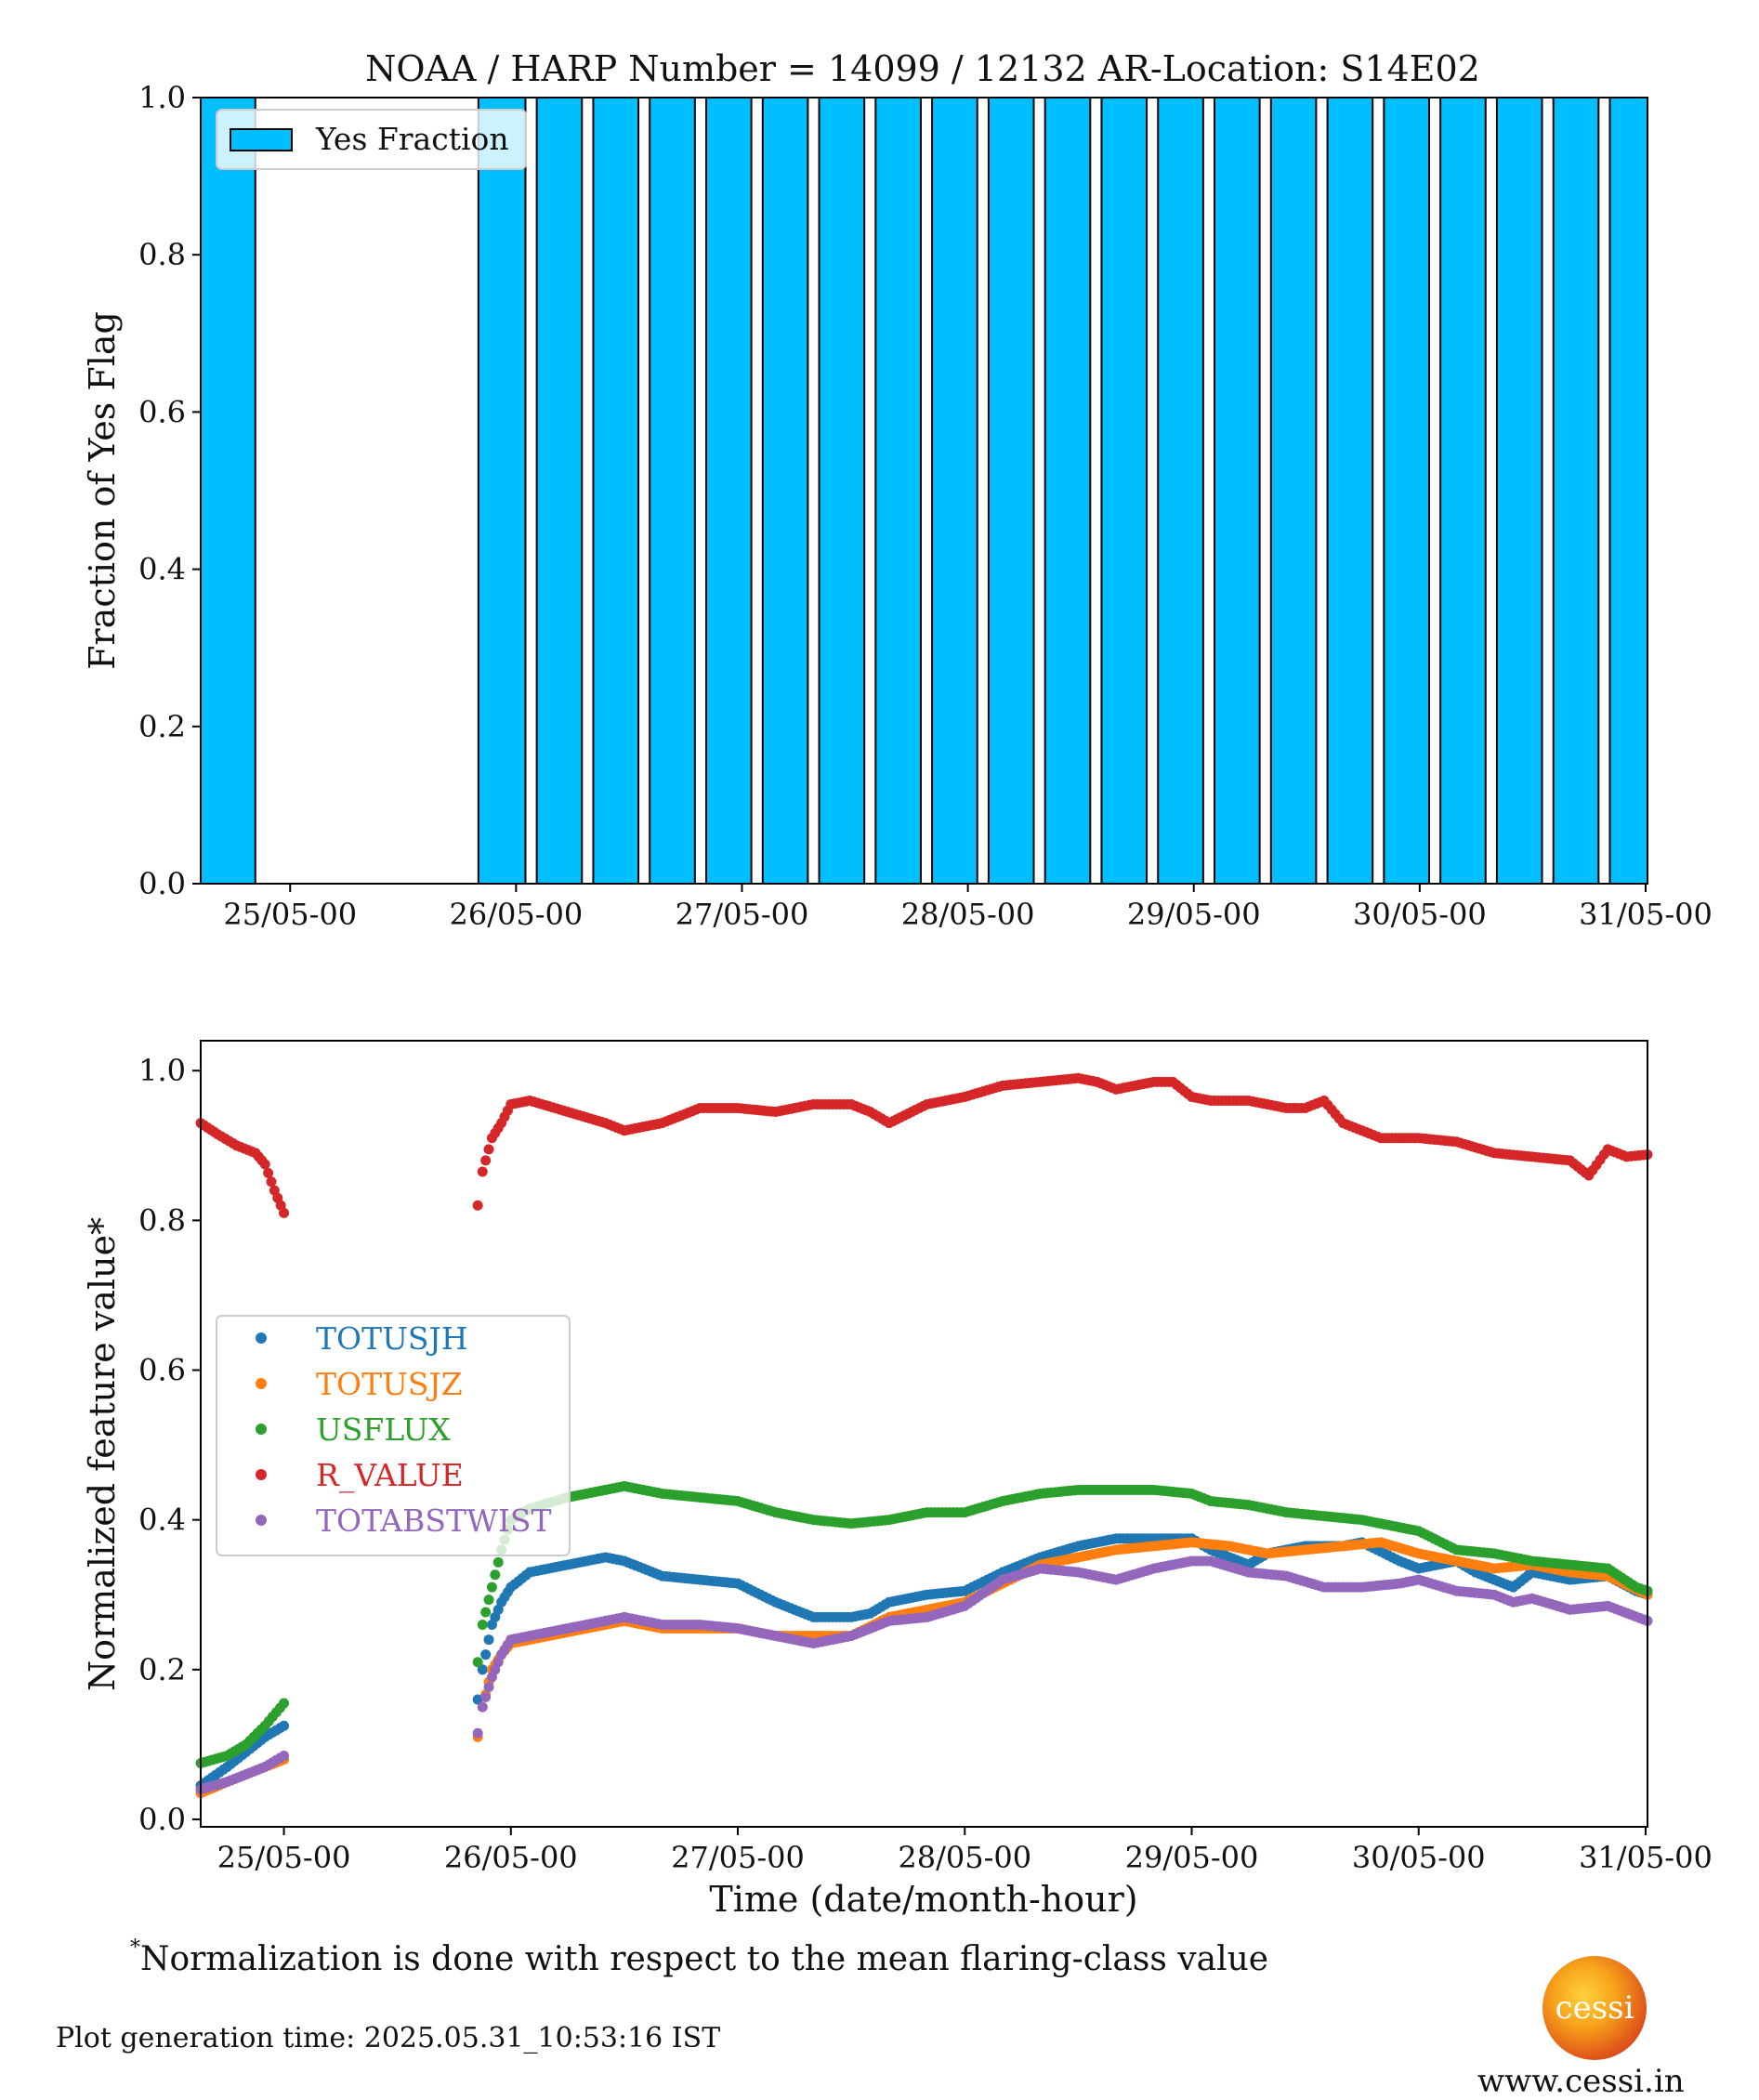 This screenshot has height=2100, width=1759. I want to click on footnote-mark: *, so click(135, 1948).